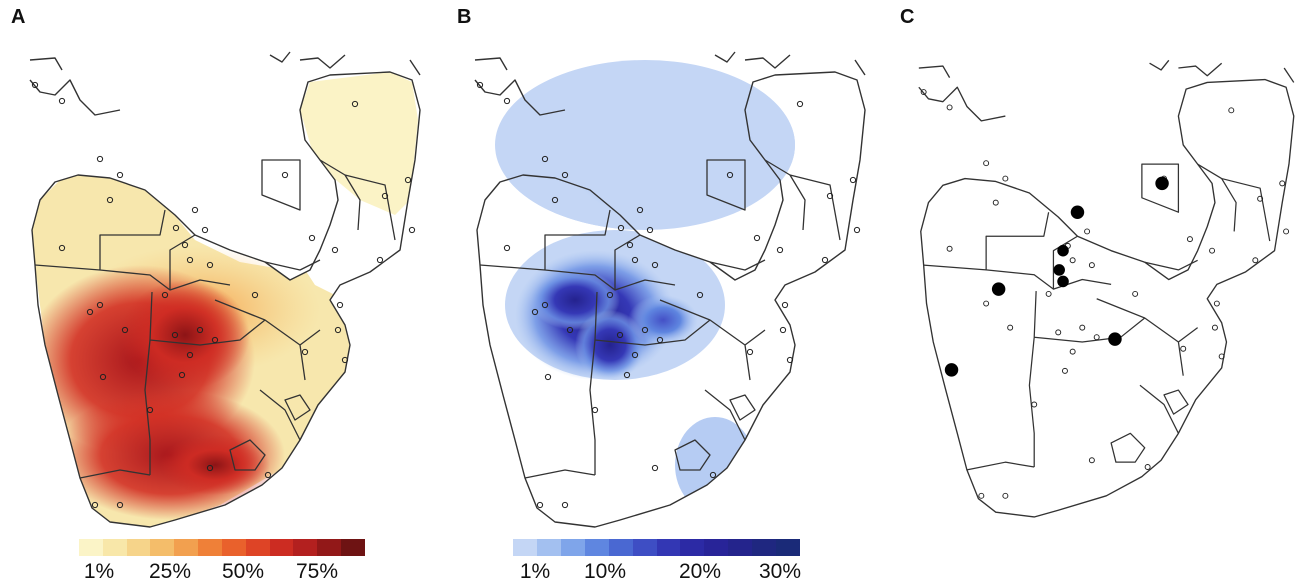 The width and height of the screenshot is (1313, 584). I want to click on colorbar-b-tick: 1%, so click(535, 571).